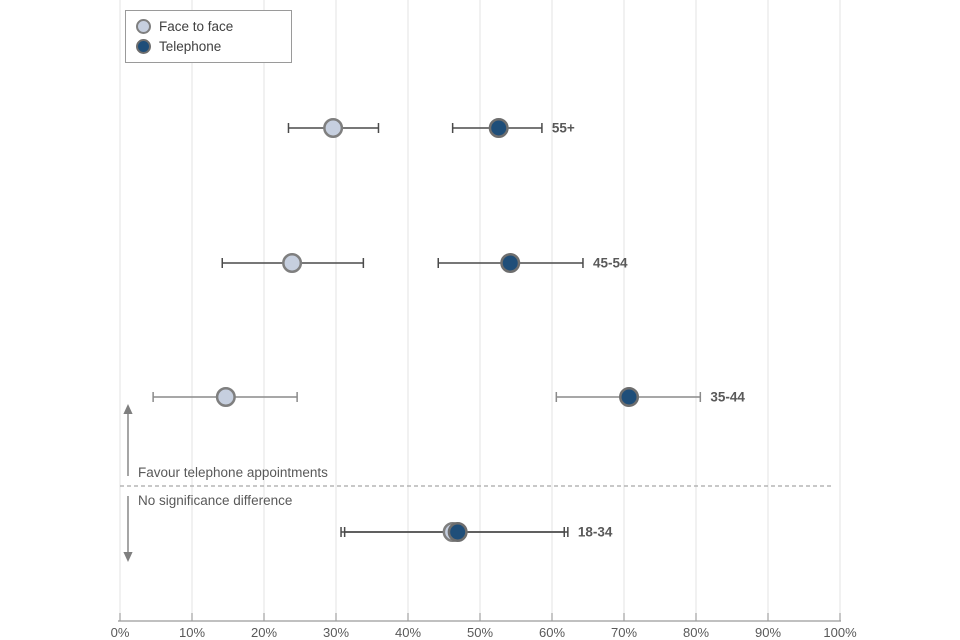 Image resolution: width=960 pixels, height=640 pixels. Describe the element at coordinates (840, 632) in the screenshot. I see `x-tick-label: 100%` at that location.